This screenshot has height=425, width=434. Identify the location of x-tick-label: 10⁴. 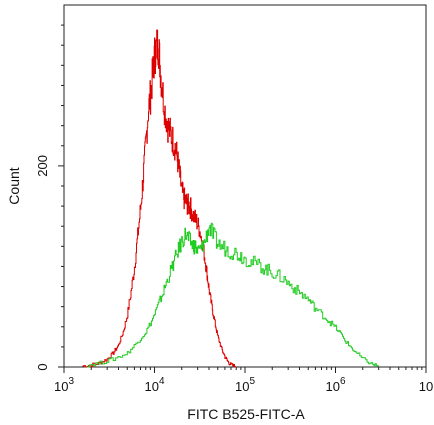
(154, 385).